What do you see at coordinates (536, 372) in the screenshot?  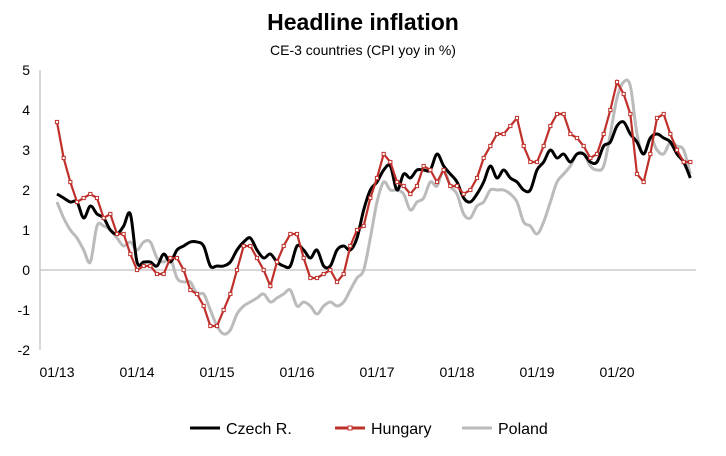 I see `x-tick-label: 01/19` at bounding box center [536, 372].